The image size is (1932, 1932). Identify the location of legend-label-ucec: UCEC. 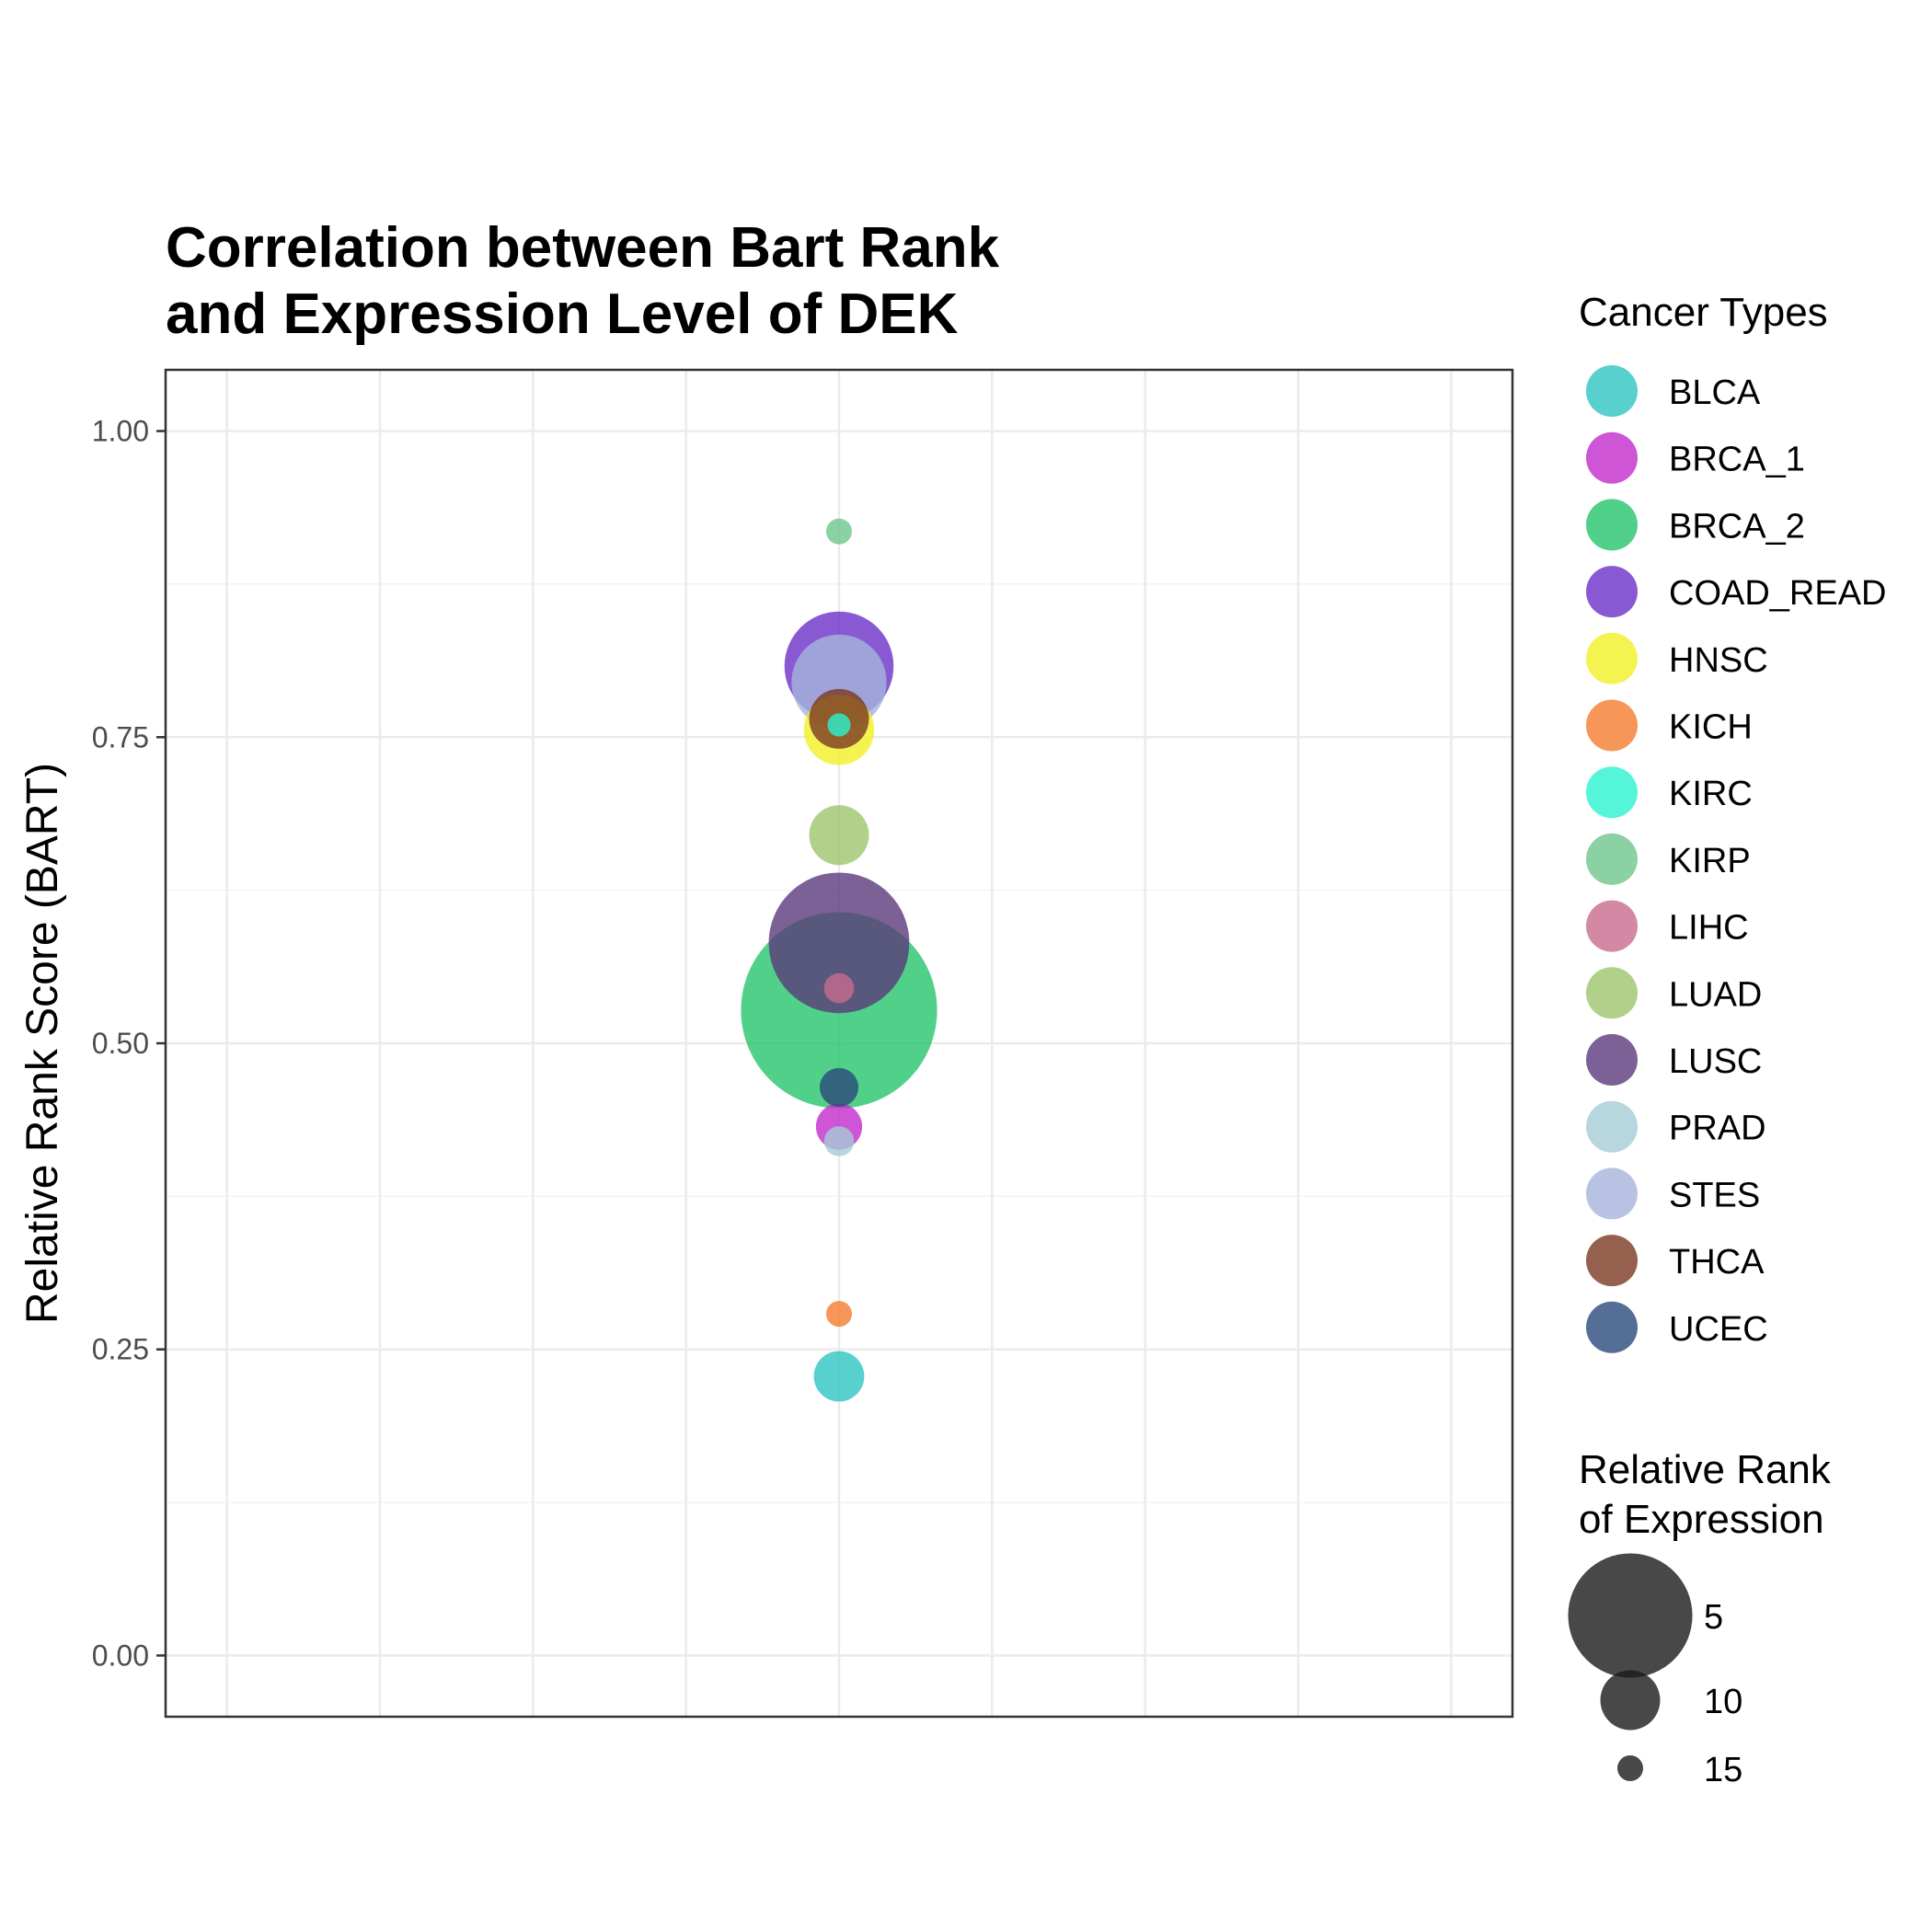
(1718, 1329).